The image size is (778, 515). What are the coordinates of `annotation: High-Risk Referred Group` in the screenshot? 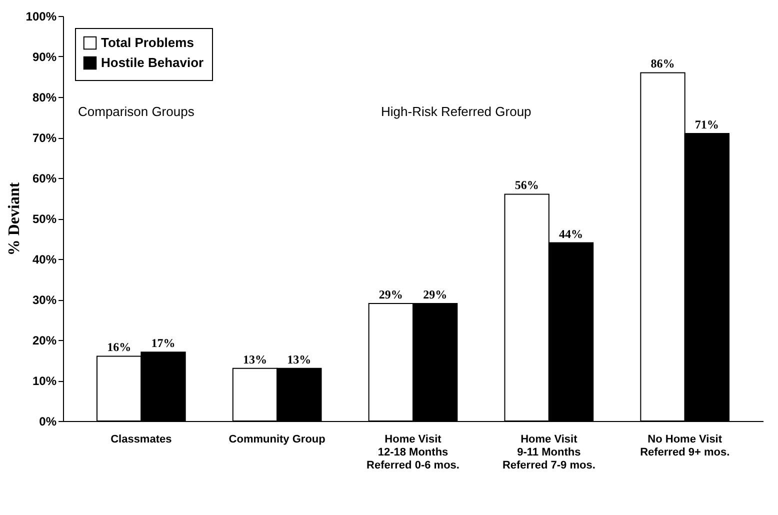 It's located at (456, 111).